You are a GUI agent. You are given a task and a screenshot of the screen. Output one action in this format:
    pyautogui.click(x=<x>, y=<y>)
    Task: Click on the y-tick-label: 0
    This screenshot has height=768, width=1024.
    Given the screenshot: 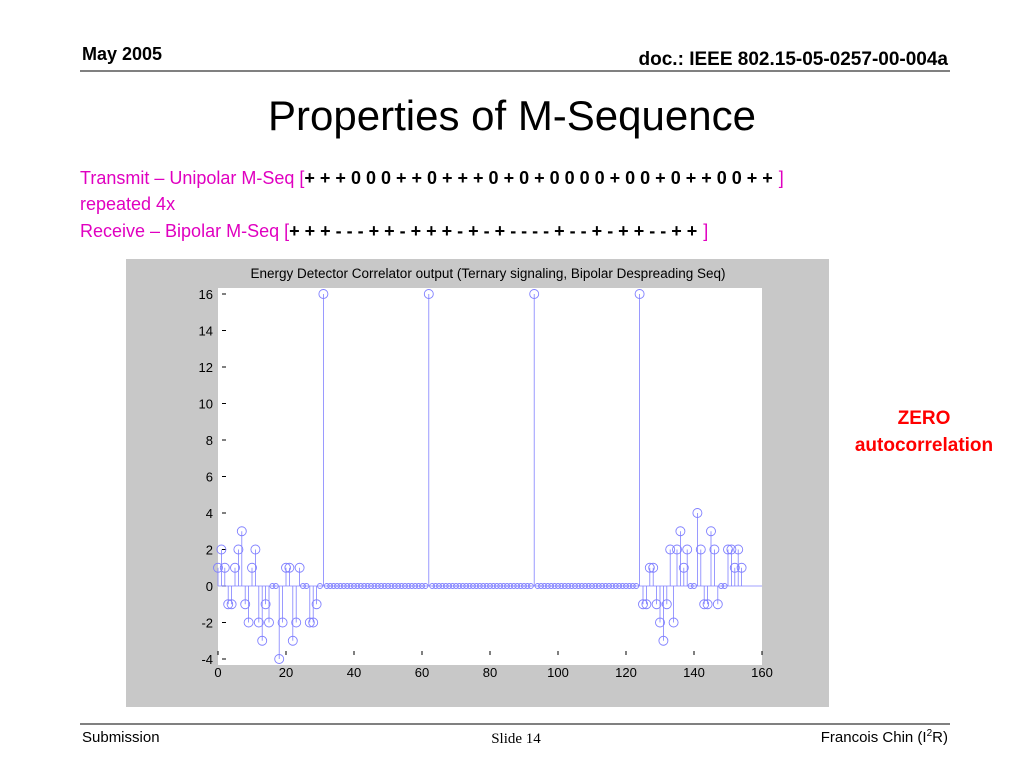 What is the action you would take?
    pyautogui.click(x=209, y=586)
    